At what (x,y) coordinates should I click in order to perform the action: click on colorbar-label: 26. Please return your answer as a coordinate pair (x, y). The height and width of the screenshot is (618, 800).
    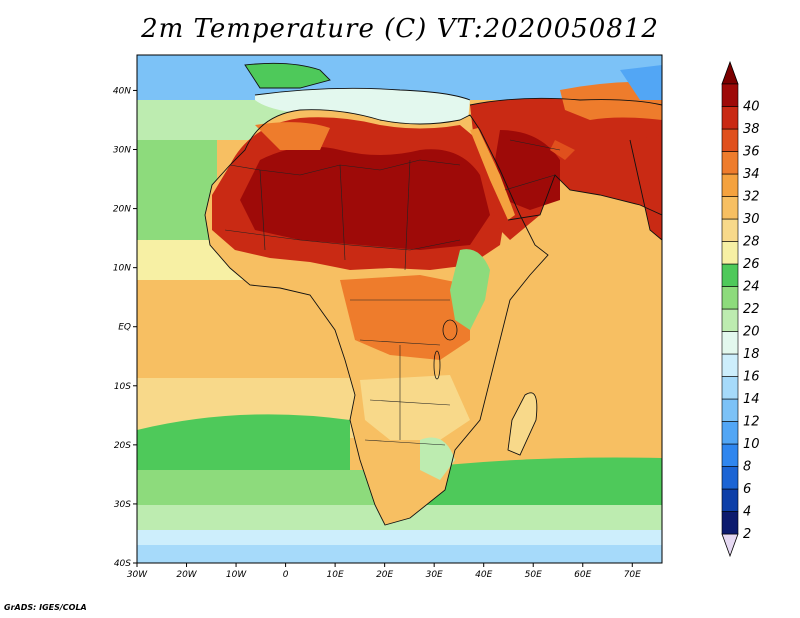
    Looking at the image, I should click on (751, 264).